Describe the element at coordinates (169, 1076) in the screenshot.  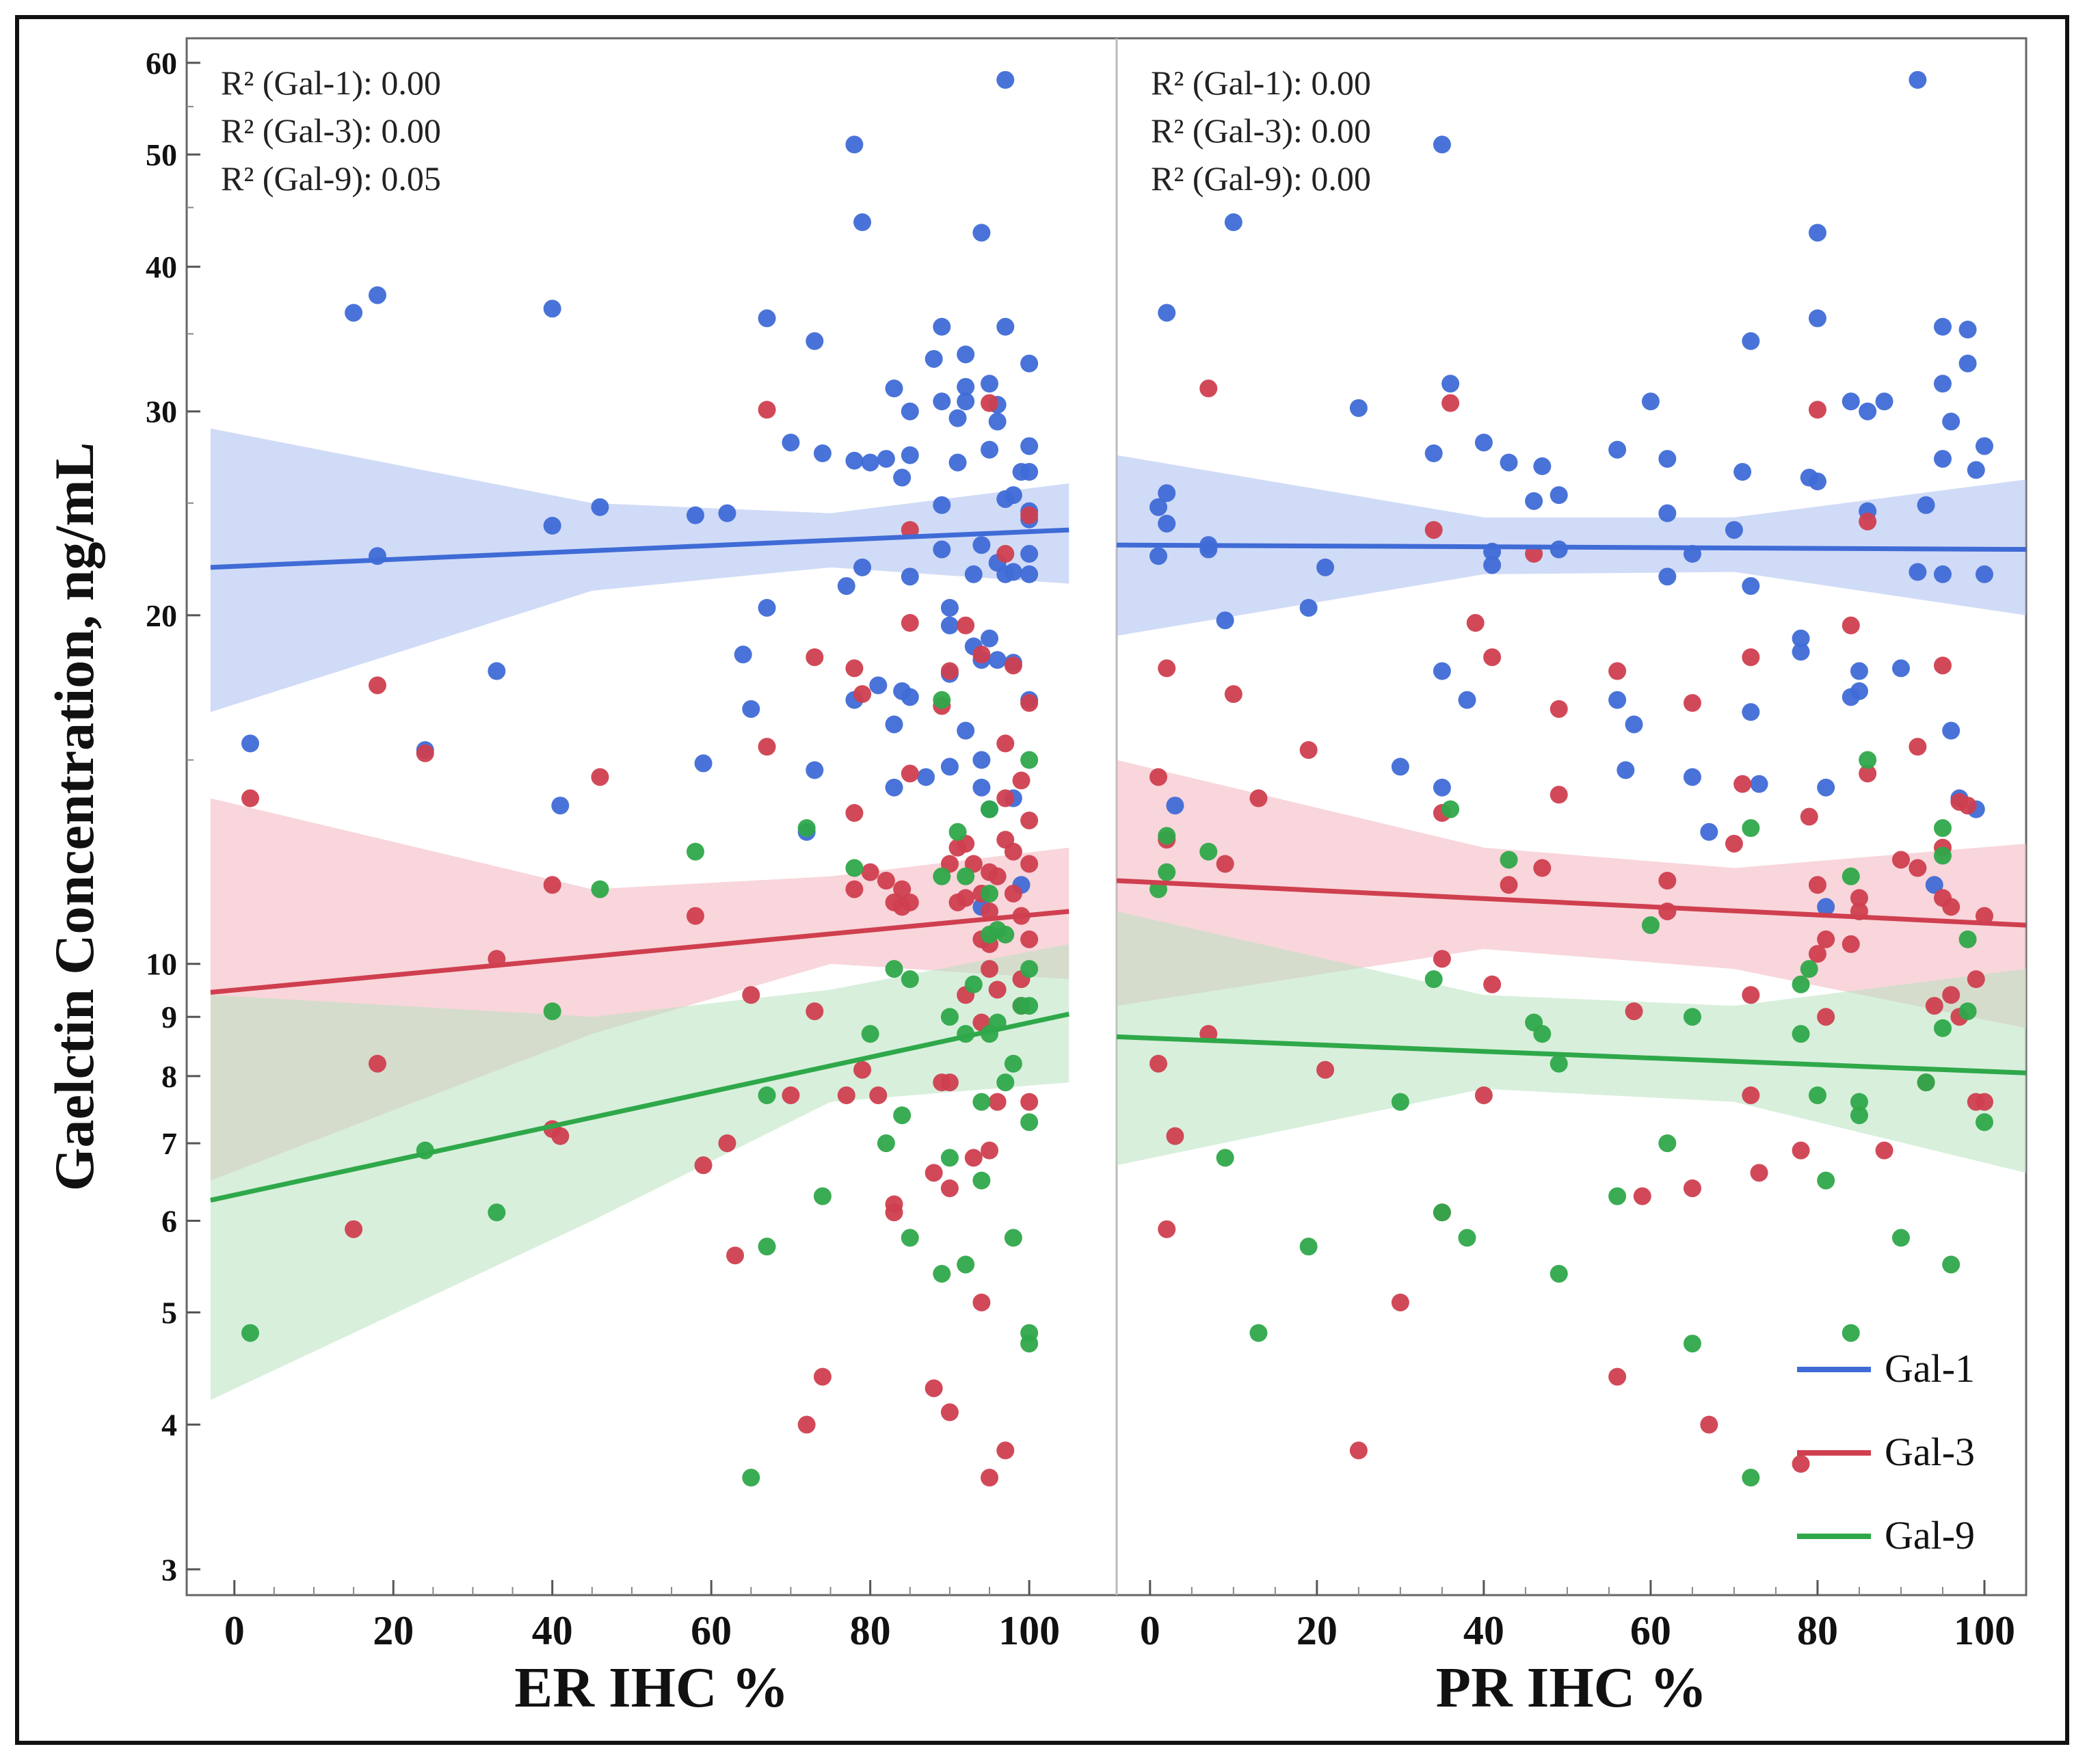
I see `y-tick-label: 8` at that location.